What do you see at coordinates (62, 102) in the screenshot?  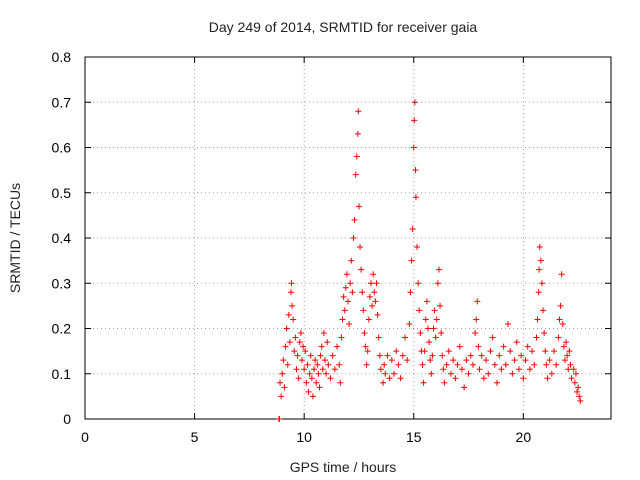 I see `y-tick-label: 0.7` at bounding box center [62, 102].